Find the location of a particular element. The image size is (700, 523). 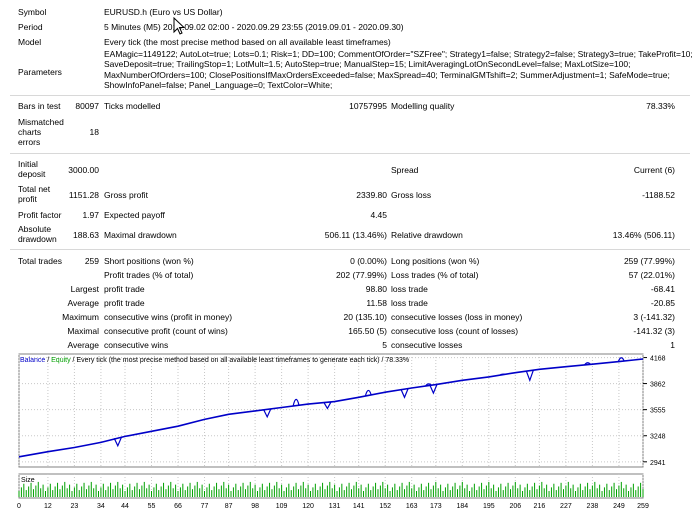

expected-payoff-label: Expected payoff is located at coordinates (134, 215).